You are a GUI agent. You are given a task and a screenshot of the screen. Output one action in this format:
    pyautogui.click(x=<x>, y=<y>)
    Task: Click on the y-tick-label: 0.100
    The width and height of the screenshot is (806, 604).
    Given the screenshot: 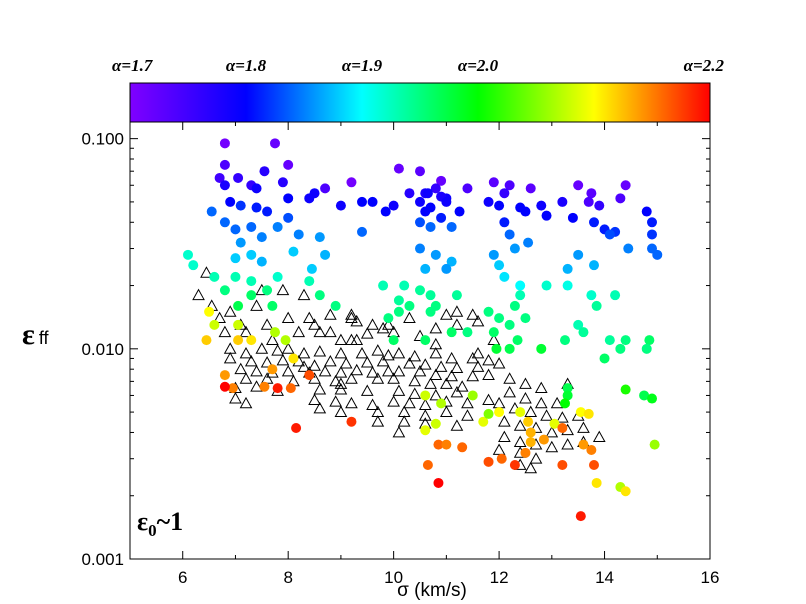 What is the action you would take?
    pyautogui.click(x=102, y=139)
    